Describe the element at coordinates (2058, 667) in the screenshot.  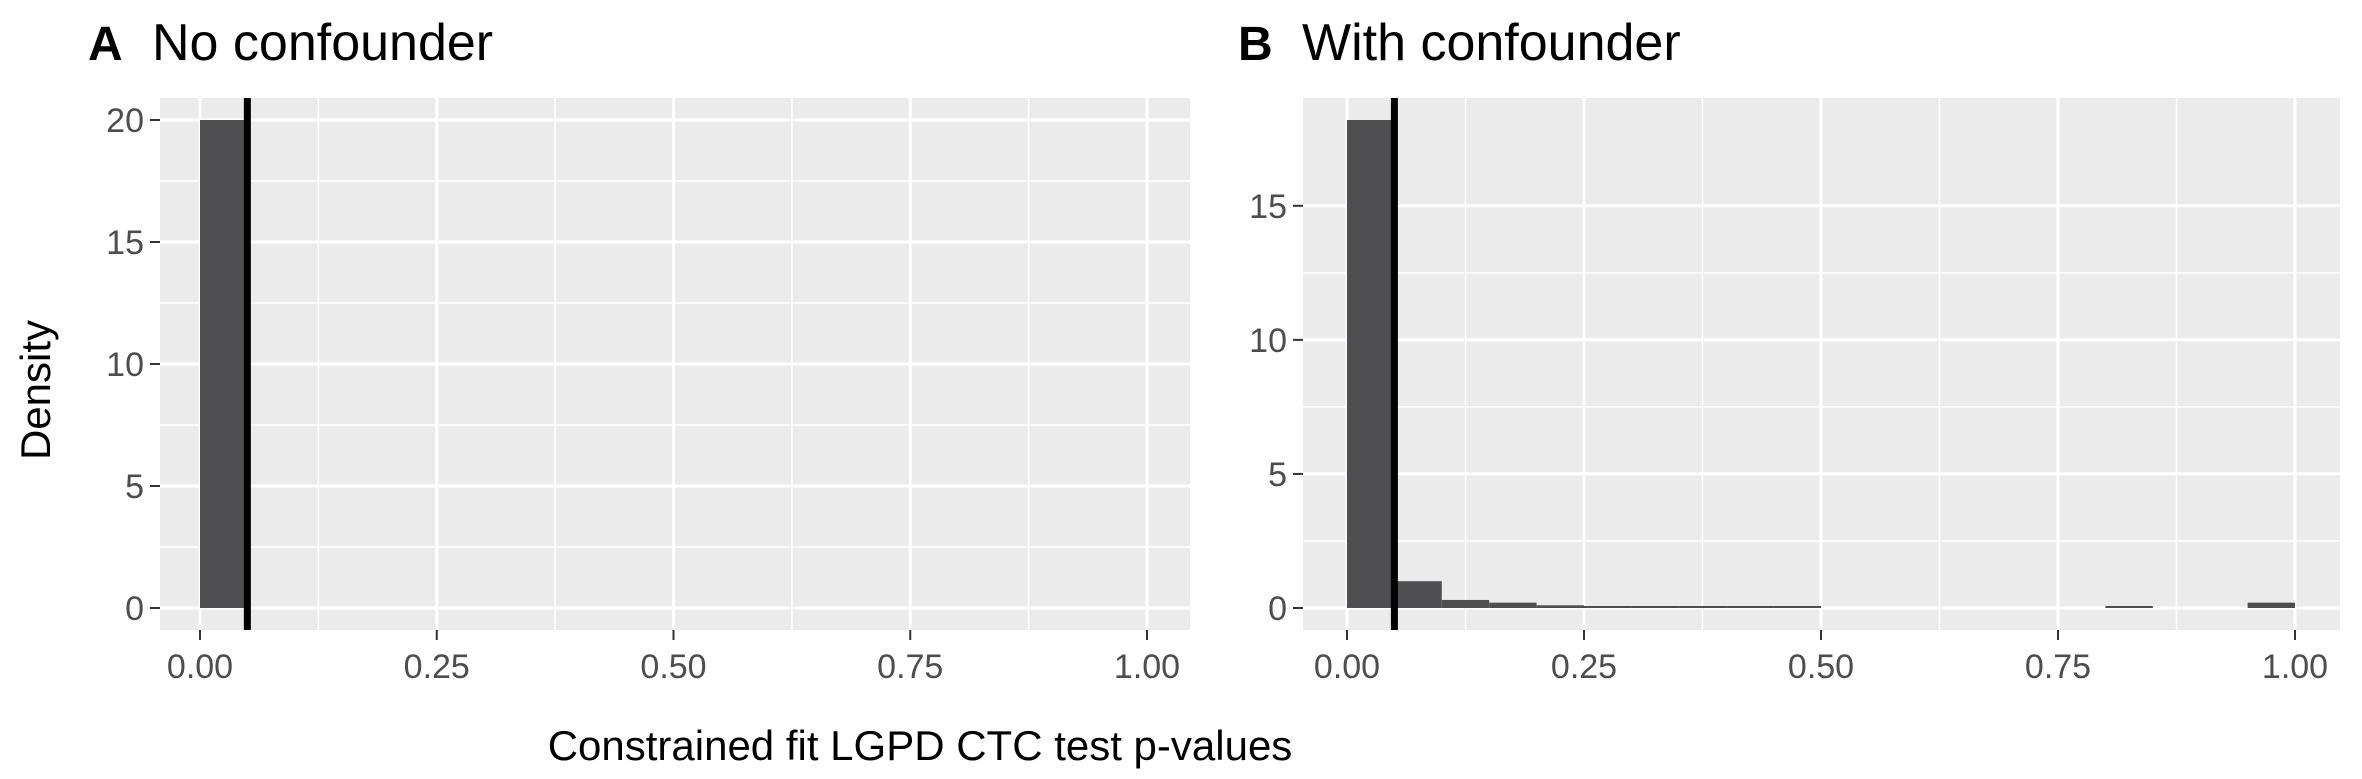
I see `panel-b-x-tick-label: 0.75` at that location.